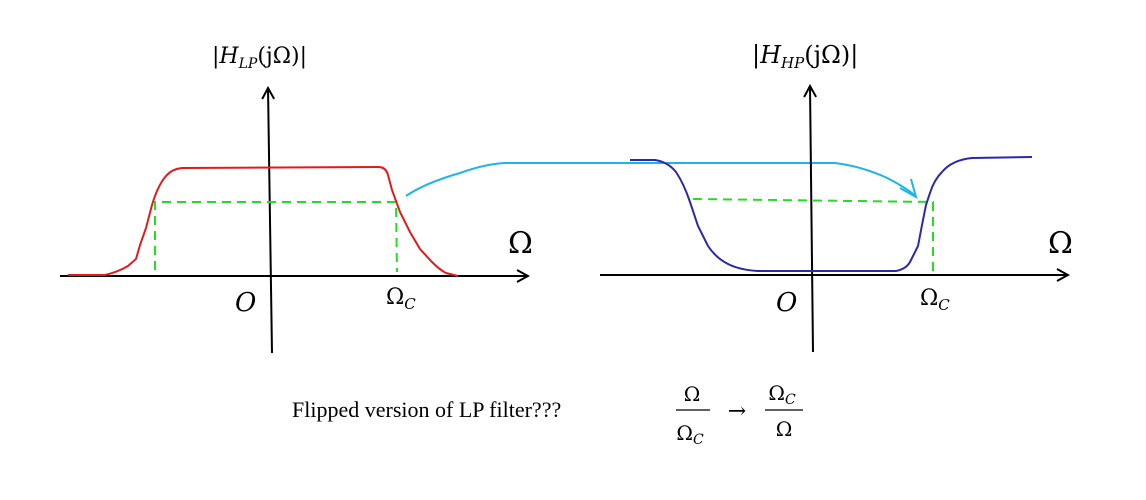  Describe the element at coordinates (935, 300) in the screenshot. I see `hp-cutoff-label: ΩC` at that location.